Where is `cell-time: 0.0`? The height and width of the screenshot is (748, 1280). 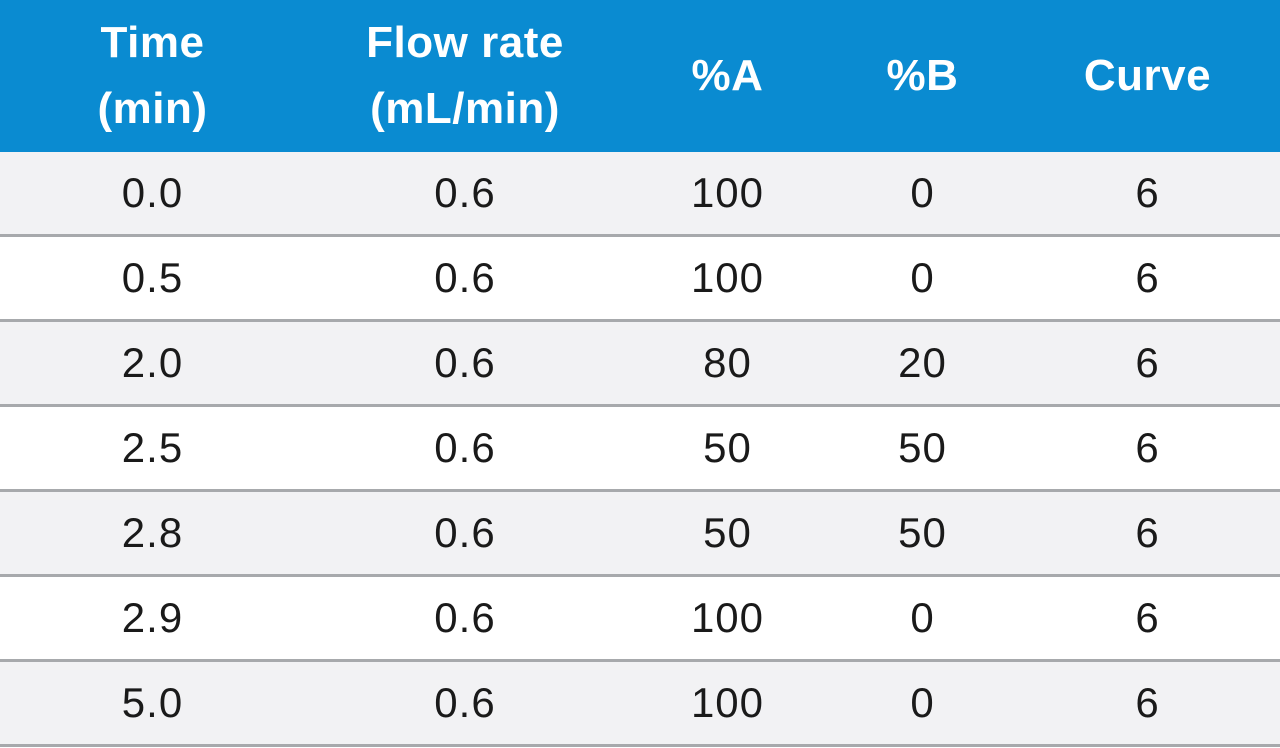 cell-time: 0.0 is located at coordinates (152, 194).